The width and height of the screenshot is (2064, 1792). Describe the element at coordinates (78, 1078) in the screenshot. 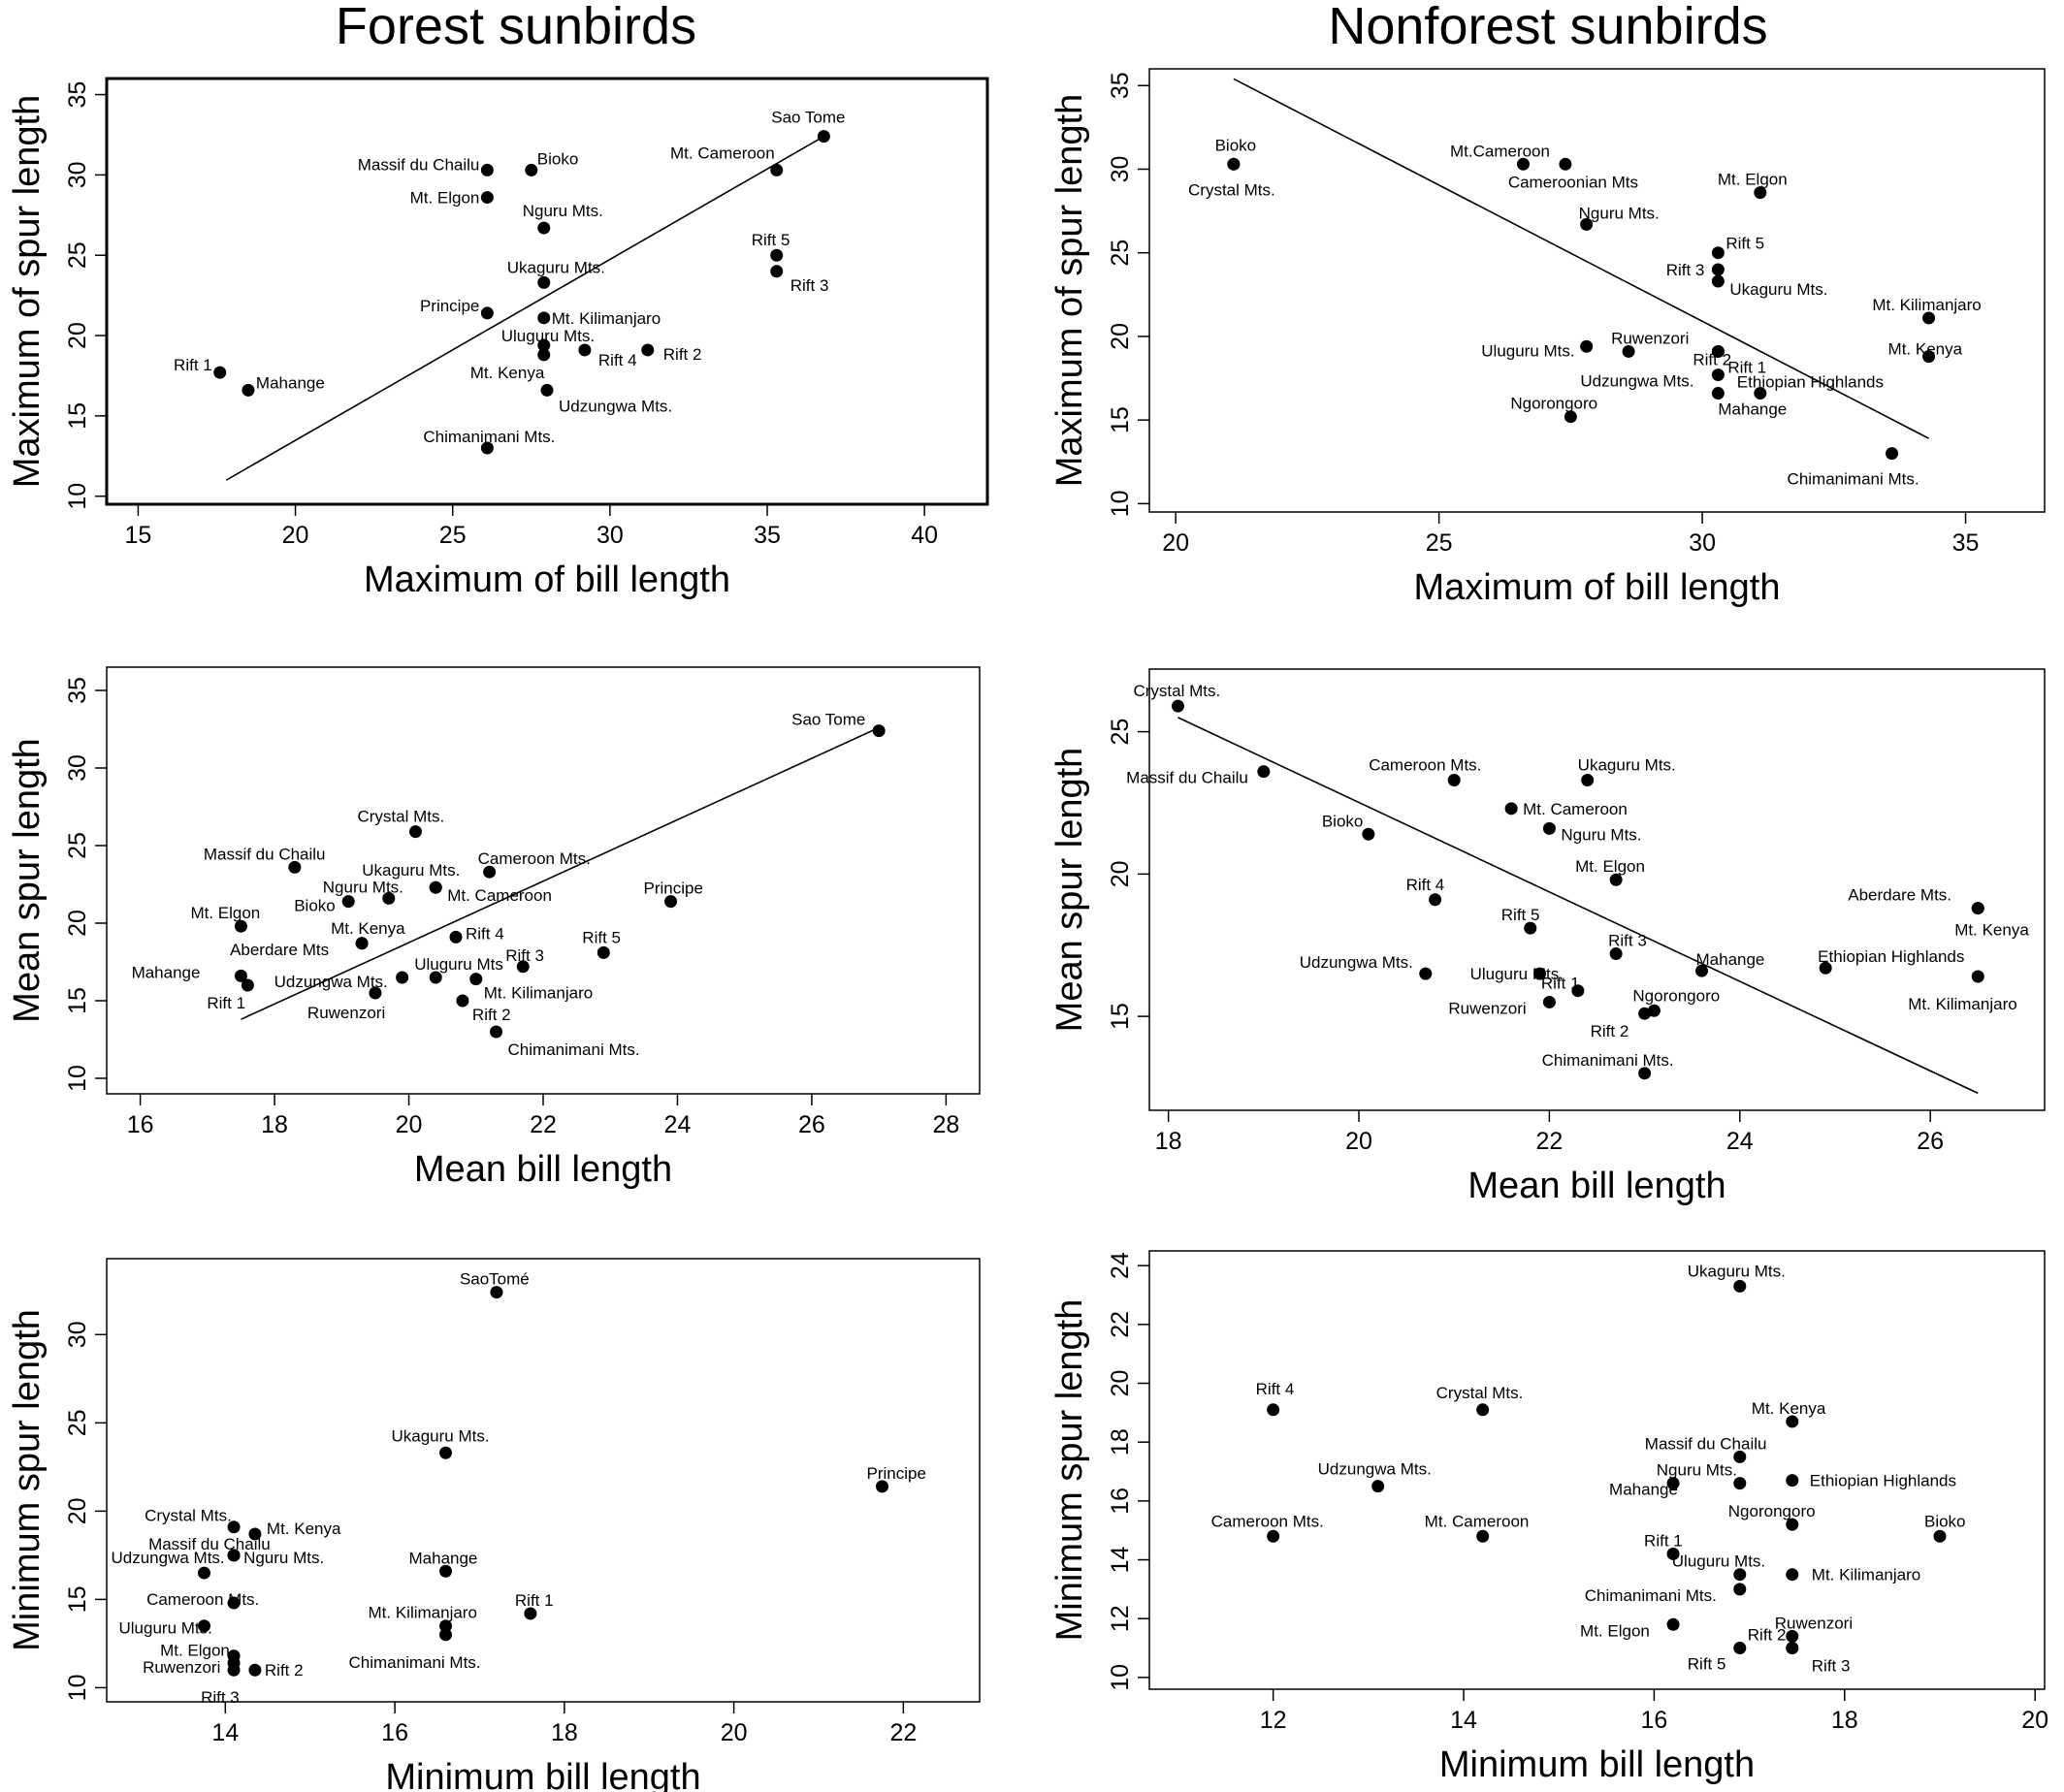

I see `y-tick-label: 10` at that location.